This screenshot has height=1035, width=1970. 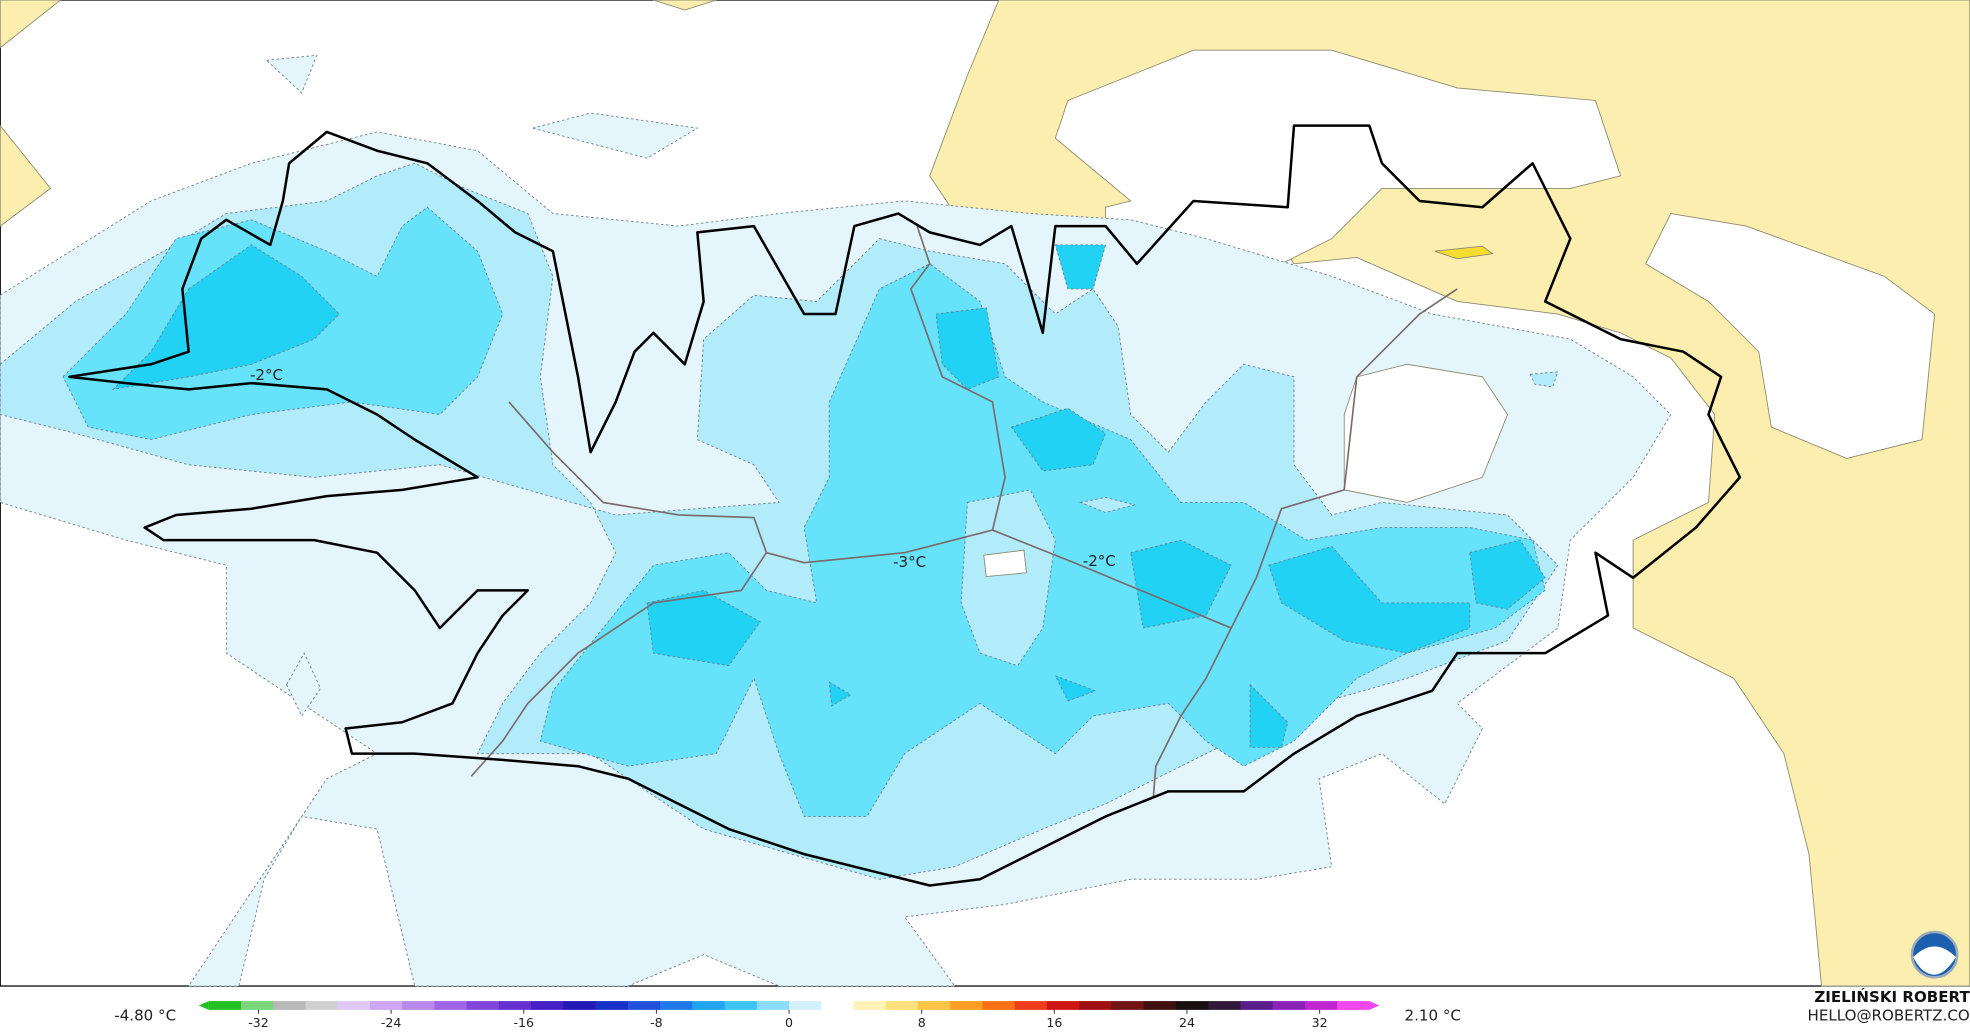 What do you see at coordinates (1889, 1016) in the screenshot?
I see `credit-email: HELLO@ROBERTZ.CO` at bounding box center [1889, 1016].